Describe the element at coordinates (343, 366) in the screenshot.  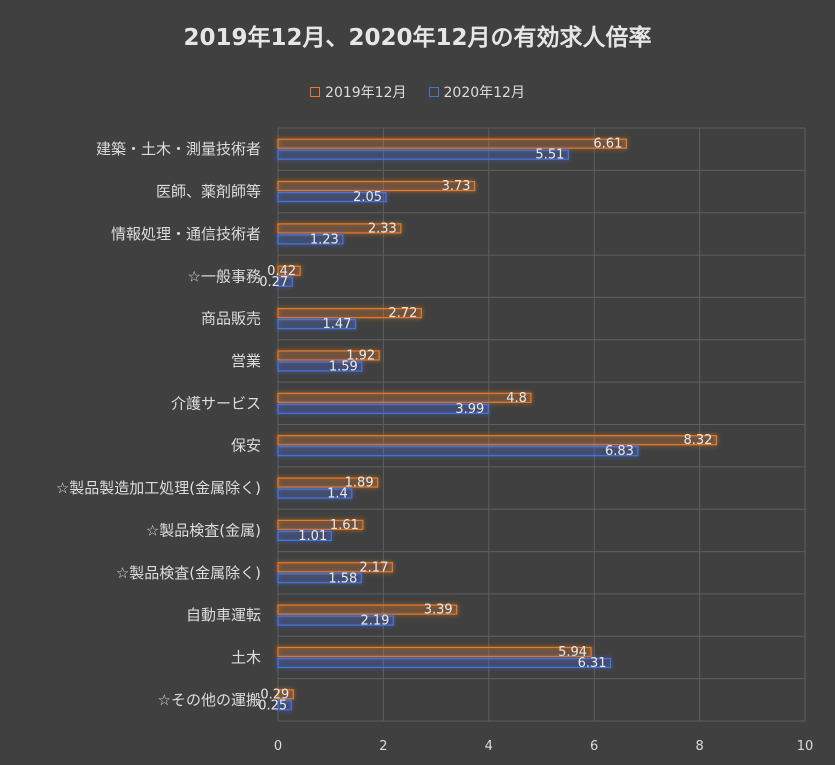
I see `data-label-2020: 1.59` at that location.